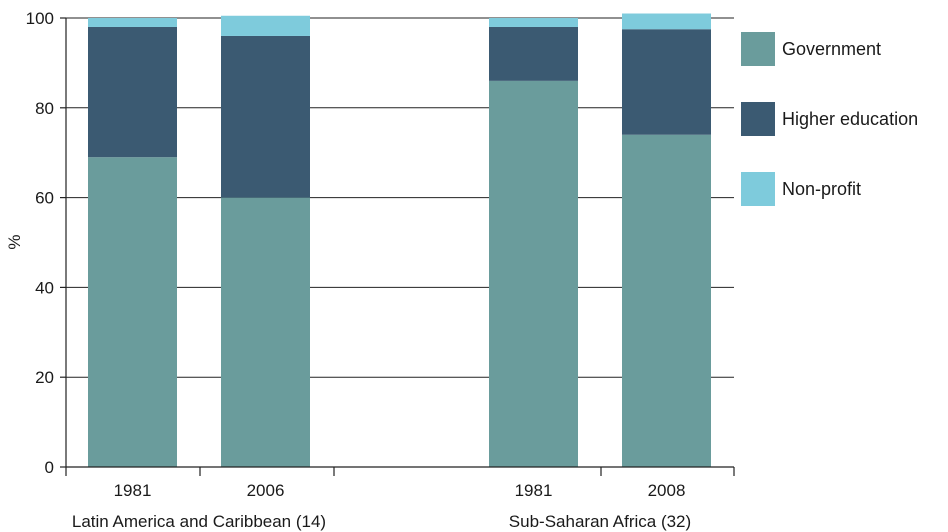  What do you see at coordinates (266, 490) in the screenshot?
I see `x-tick-label: 2006` at bounding box center [266, 490].